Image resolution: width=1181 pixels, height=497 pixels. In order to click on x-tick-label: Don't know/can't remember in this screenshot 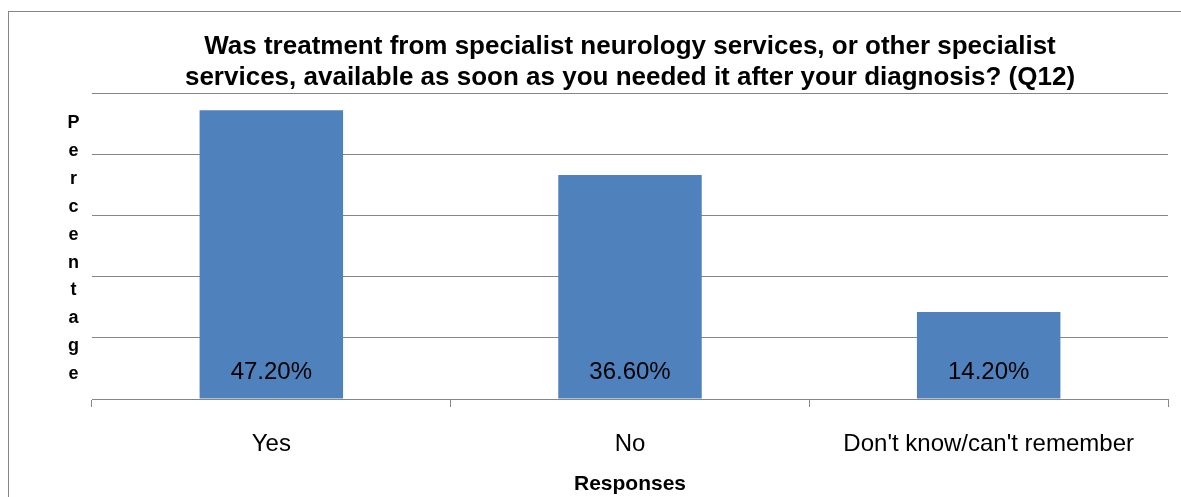, I will do `click(988, 443)`.